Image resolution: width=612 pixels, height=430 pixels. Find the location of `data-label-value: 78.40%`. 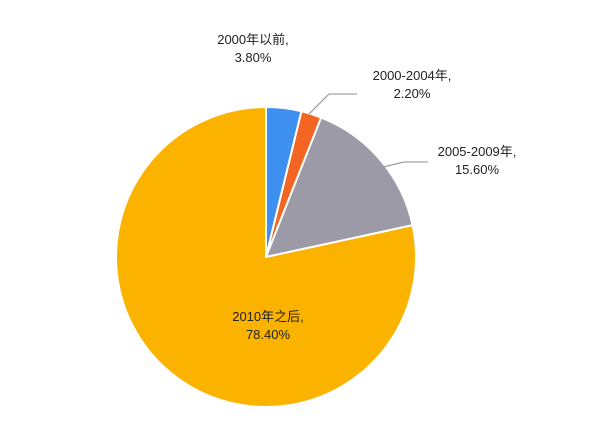

data-label-value: 78.40% is located at coordinates (268, 334).